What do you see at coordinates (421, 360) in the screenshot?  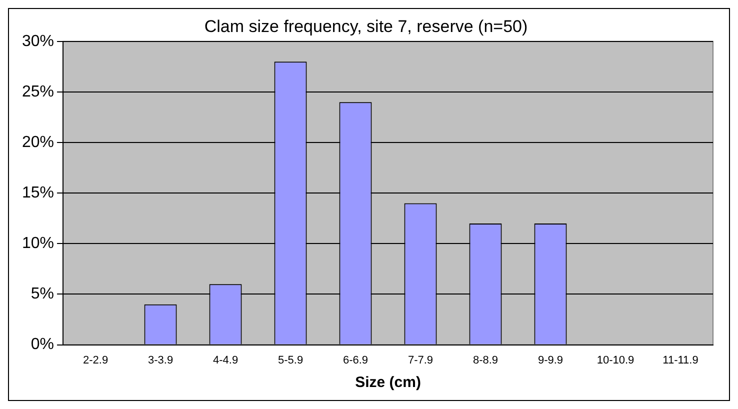 I see `x-tick-label: 7-7.9` at bounding box center [421, 360].